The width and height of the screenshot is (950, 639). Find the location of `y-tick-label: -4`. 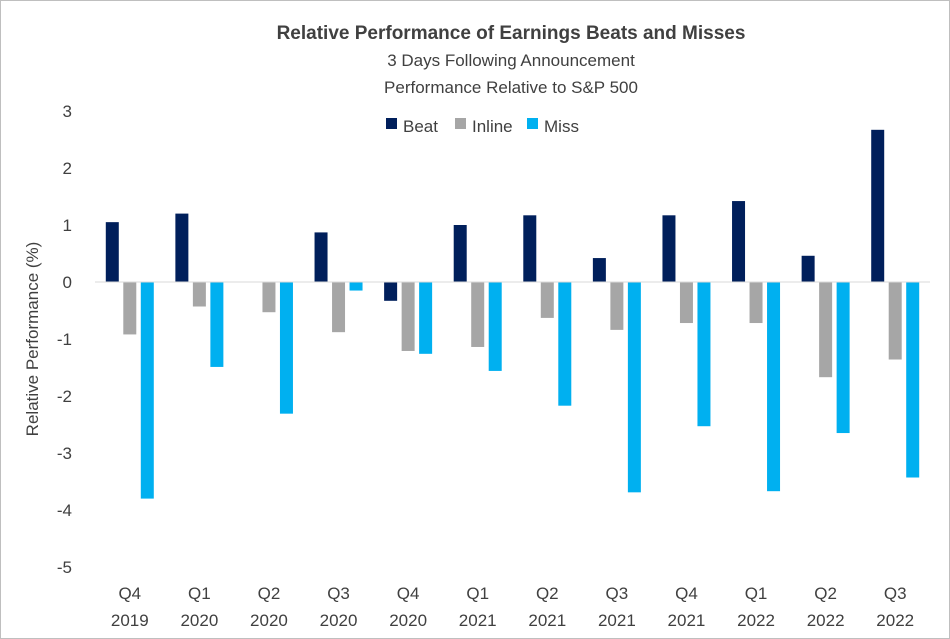

y-tick-label: -4 is located at coordinates (64, 510).